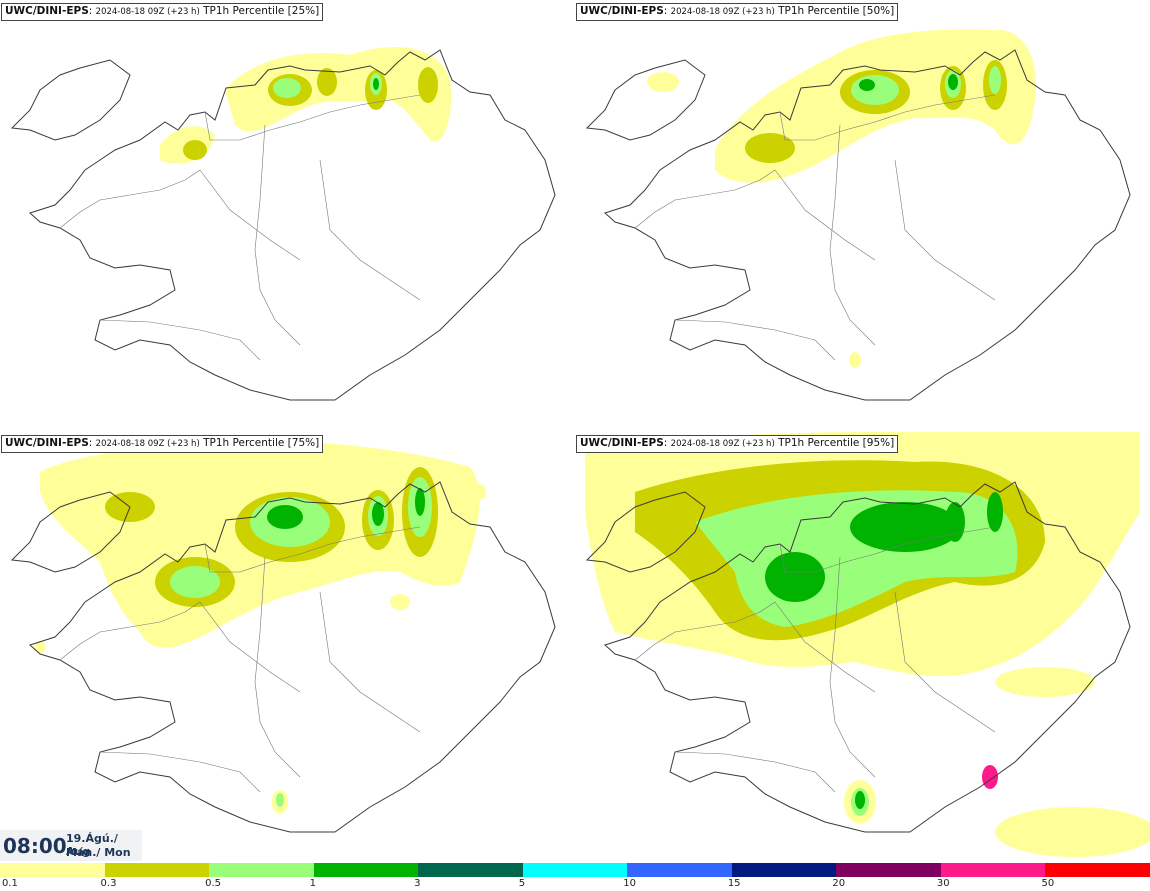  What do you see at coordinates (839, 883) in the screenshot?
I see `legend-tick-label: 20` at bounding box center [839, 883].